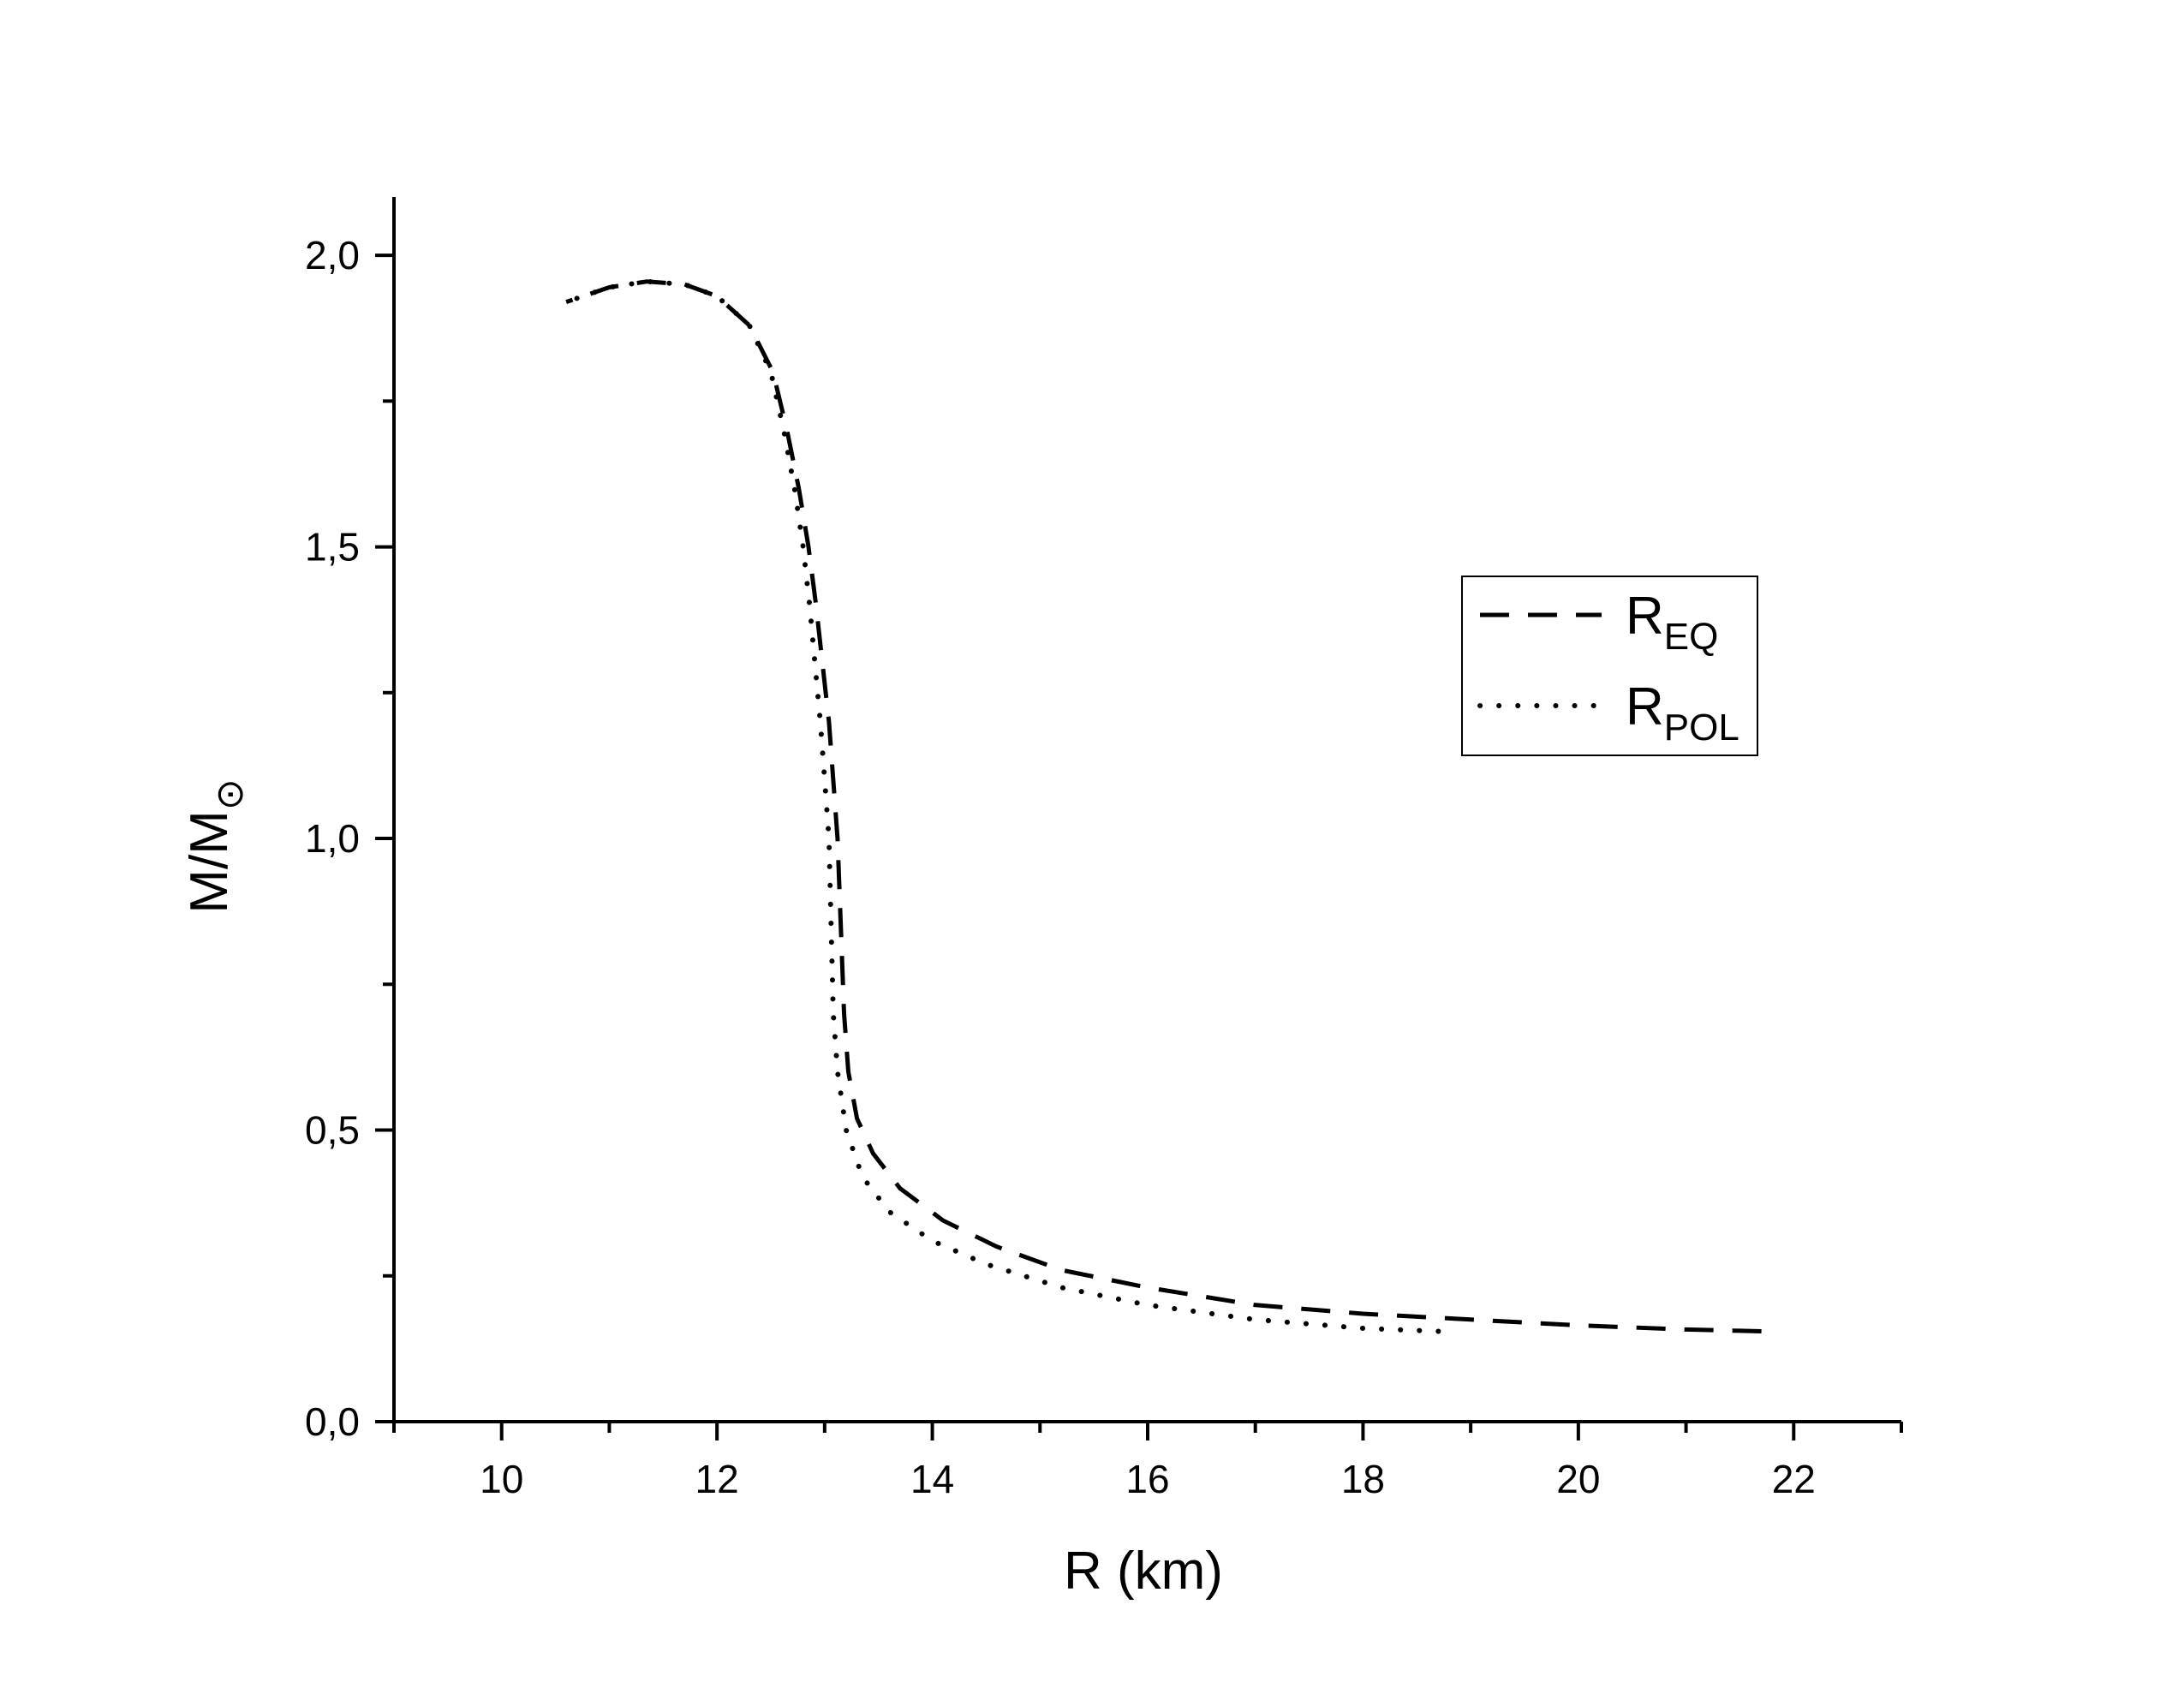 This screenshot has height=1688, width=2184. I want to click on y-tick-label: 1,5, so click(332, 547).